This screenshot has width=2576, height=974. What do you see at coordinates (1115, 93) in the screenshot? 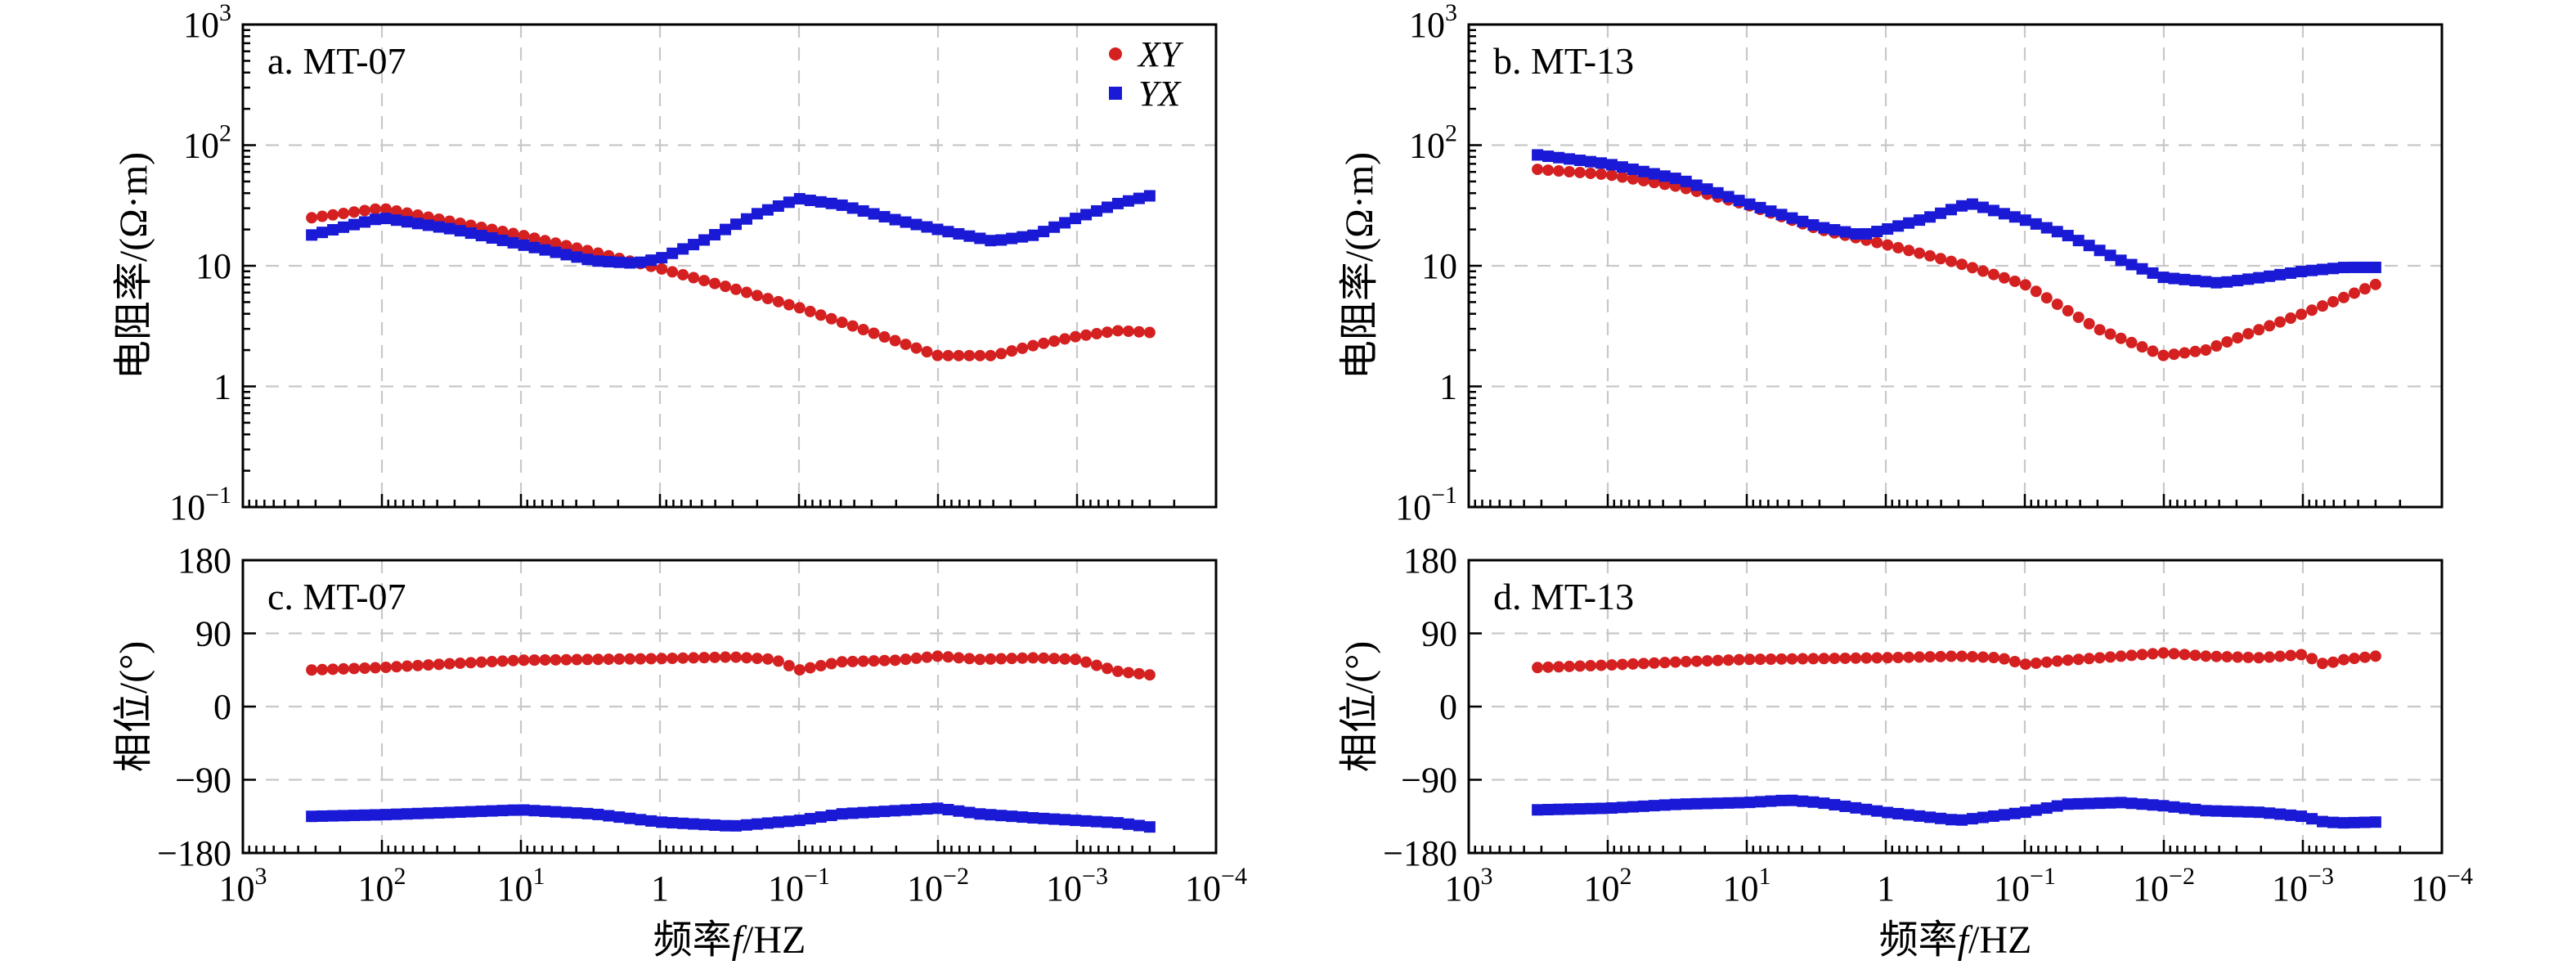
I see `legend-yx-marker` at bounding box center [1115, 93].